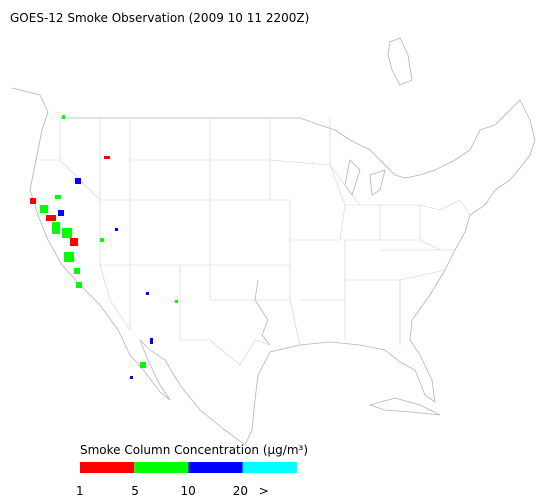 This screenshot has width=540, height=504. What do you see at coordinates (104, 247) in the screenshot?
I see `smoke-pixels` at bounding box center [104, 247].